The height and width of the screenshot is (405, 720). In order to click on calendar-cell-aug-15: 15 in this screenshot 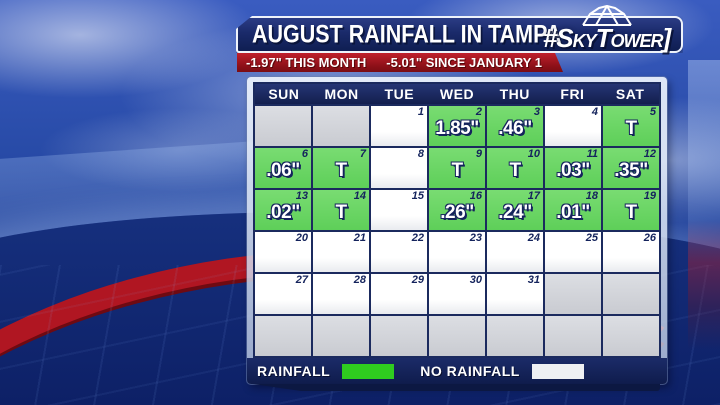, I will do `click(399, 210)`.